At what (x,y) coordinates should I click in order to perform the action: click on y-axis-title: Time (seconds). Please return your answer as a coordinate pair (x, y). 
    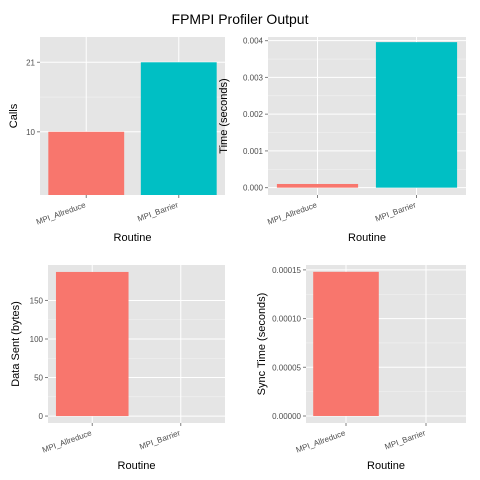
    Looking at the image, I should click on (224, 115).